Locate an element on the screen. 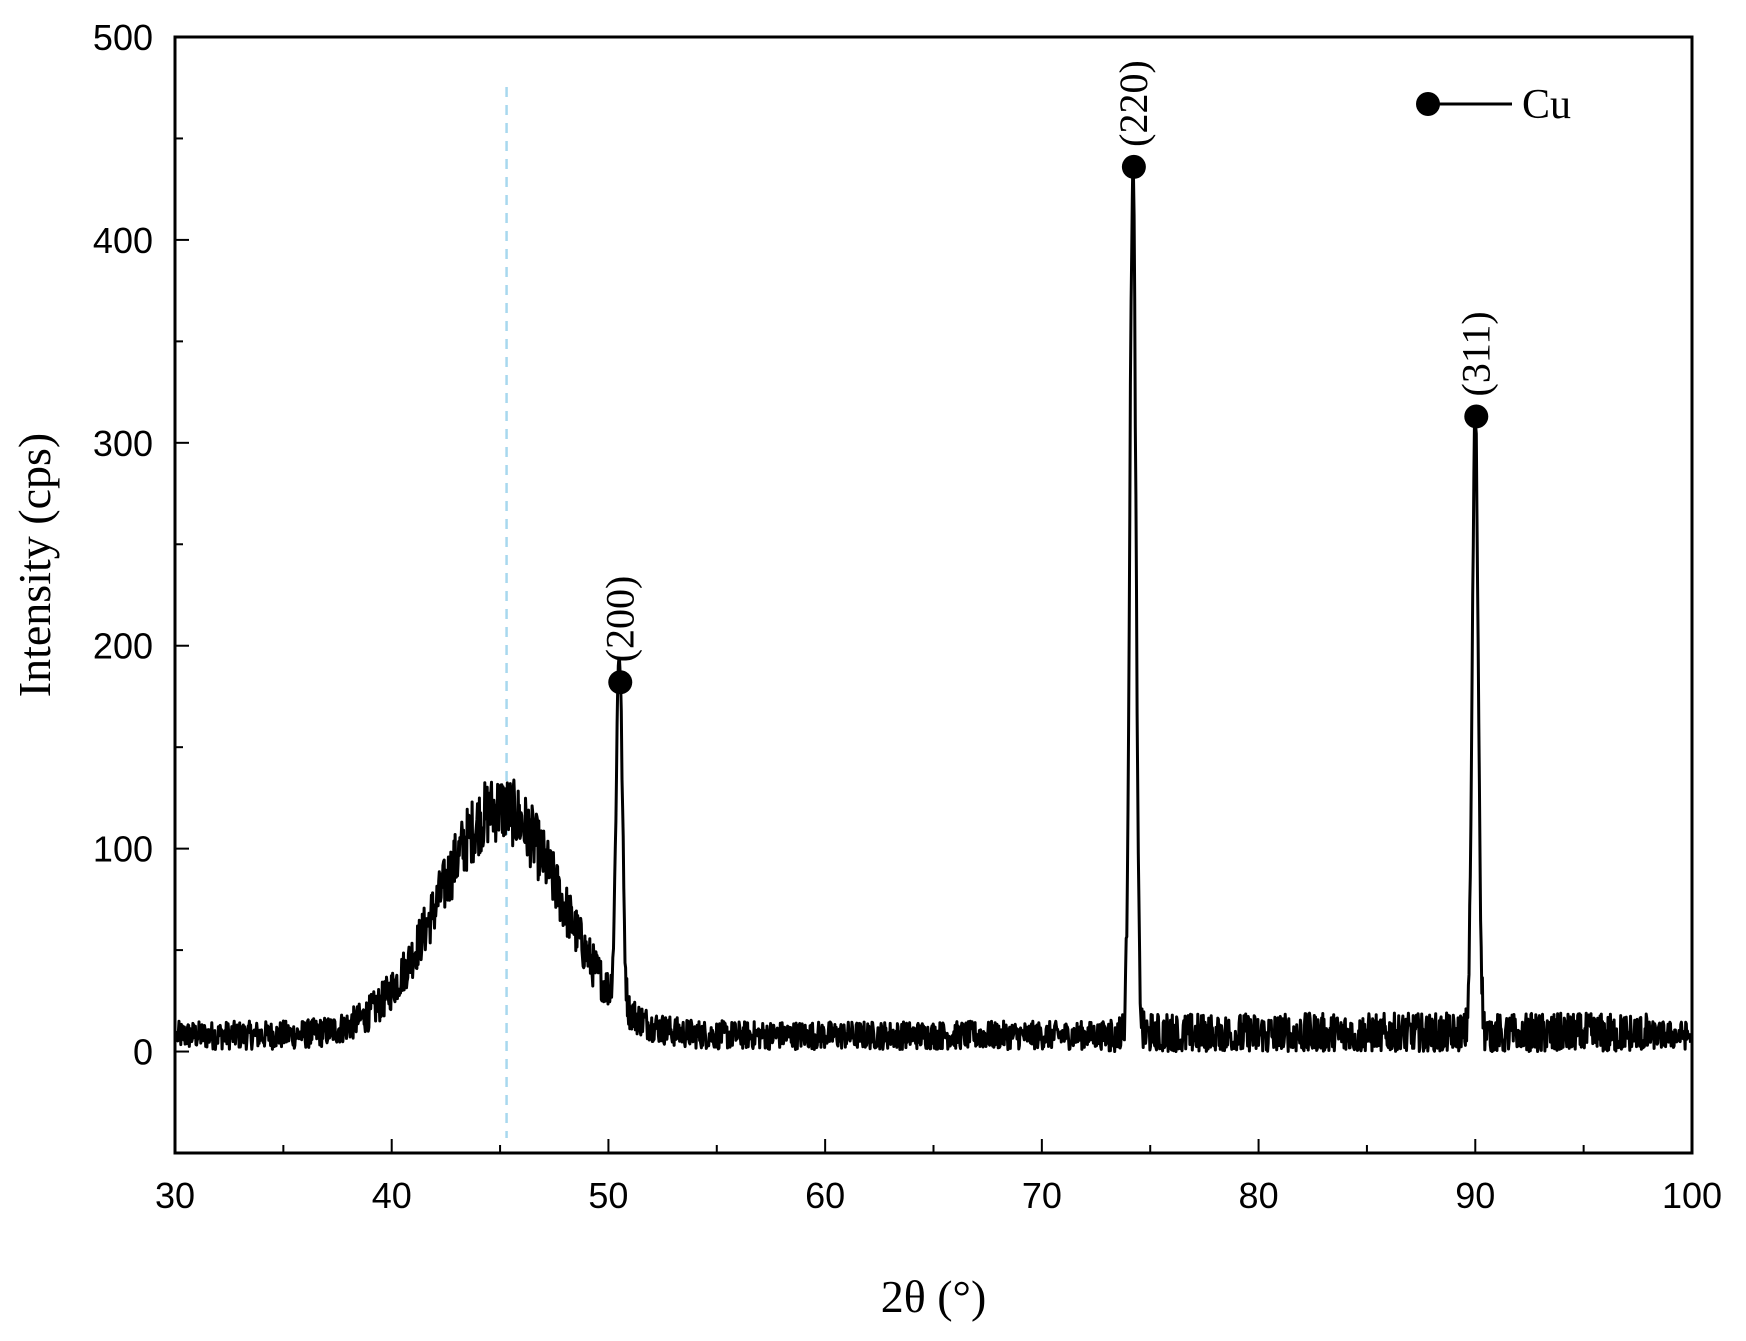 This screenshot has width=1746, height=1341. x-tick-label: 60 is located at coordinates (825, 1195).